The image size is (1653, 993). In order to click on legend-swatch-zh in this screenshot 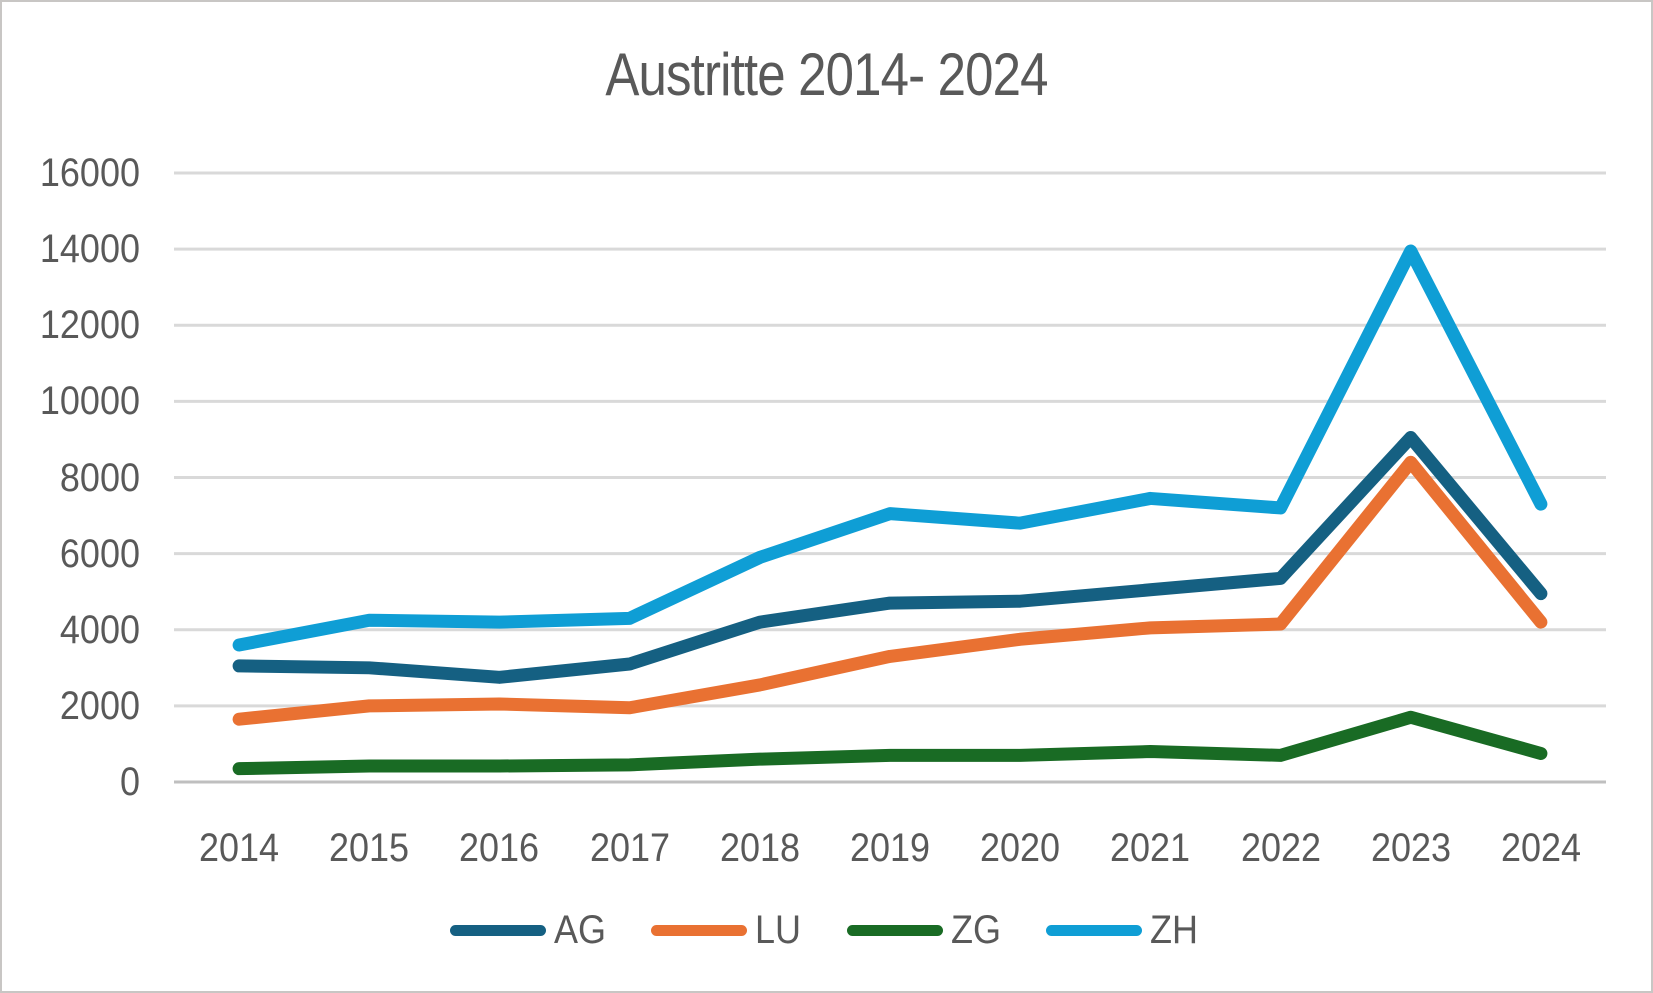, I will do `click(1094, 930)`.